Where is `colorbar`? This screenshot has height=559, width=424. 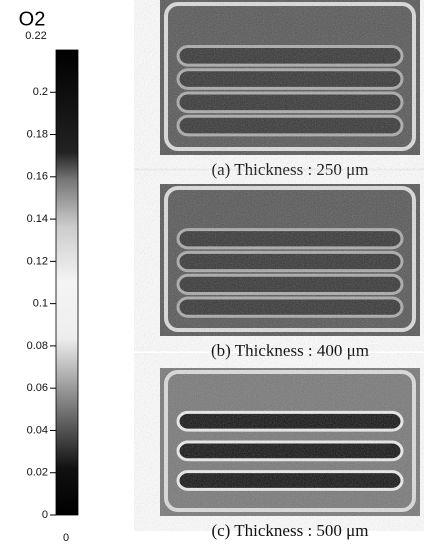 colorbar is located at coordinates (67, 282).